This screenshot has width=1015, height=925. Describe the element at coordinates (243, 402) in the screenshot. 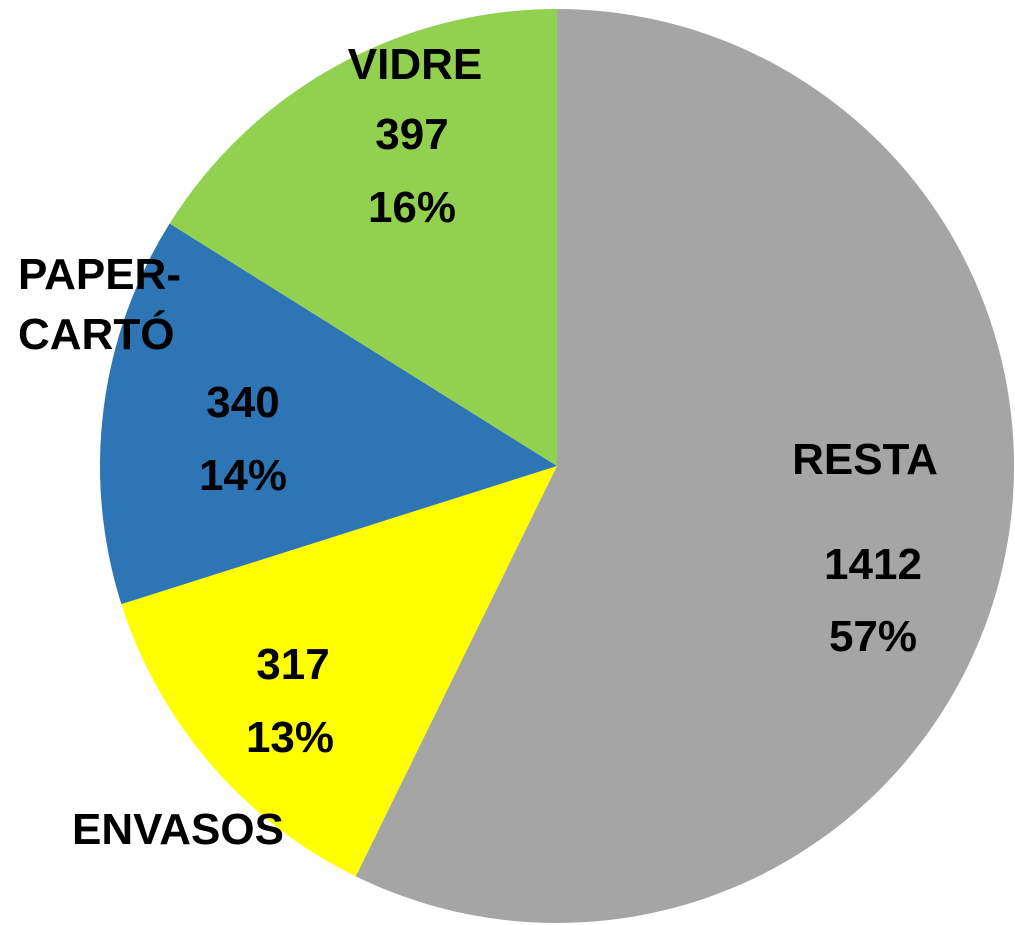

I see `value-label: 340` at that location.